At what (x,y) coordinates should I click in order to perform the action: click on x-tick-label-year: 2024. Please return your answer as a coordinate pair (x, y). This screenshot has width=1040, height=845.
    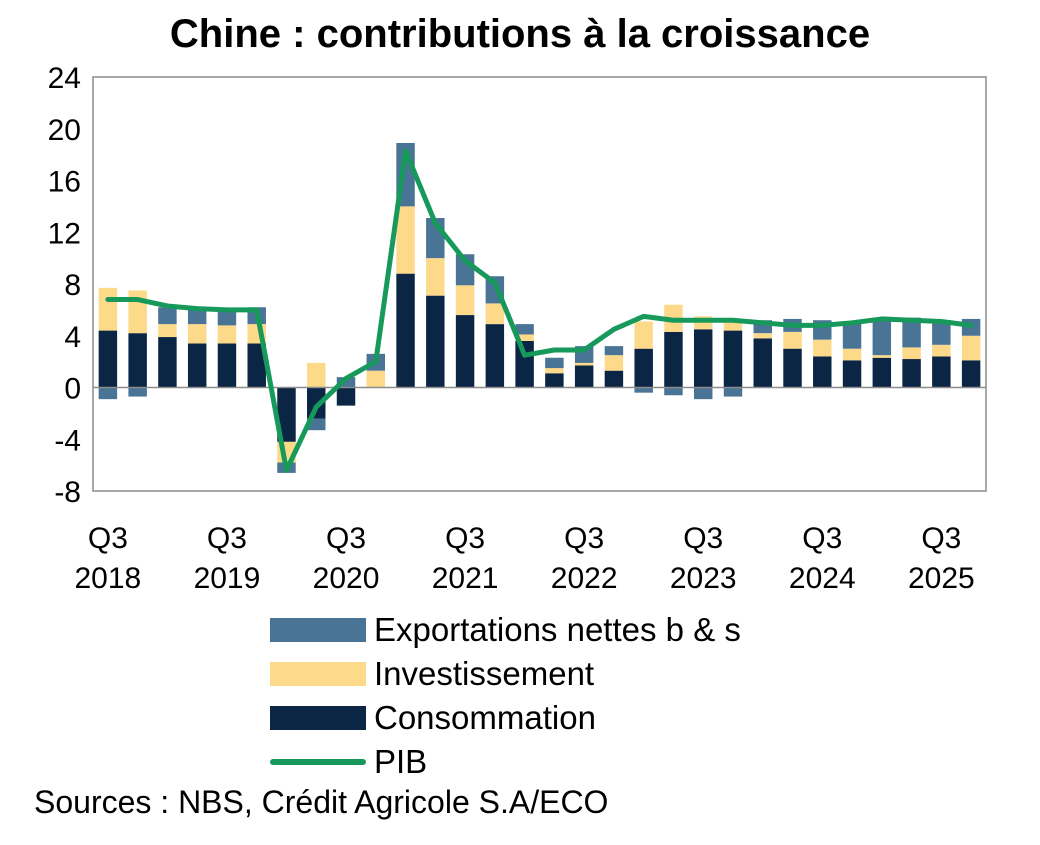
    Looking at the image, I should click on (822, 578).